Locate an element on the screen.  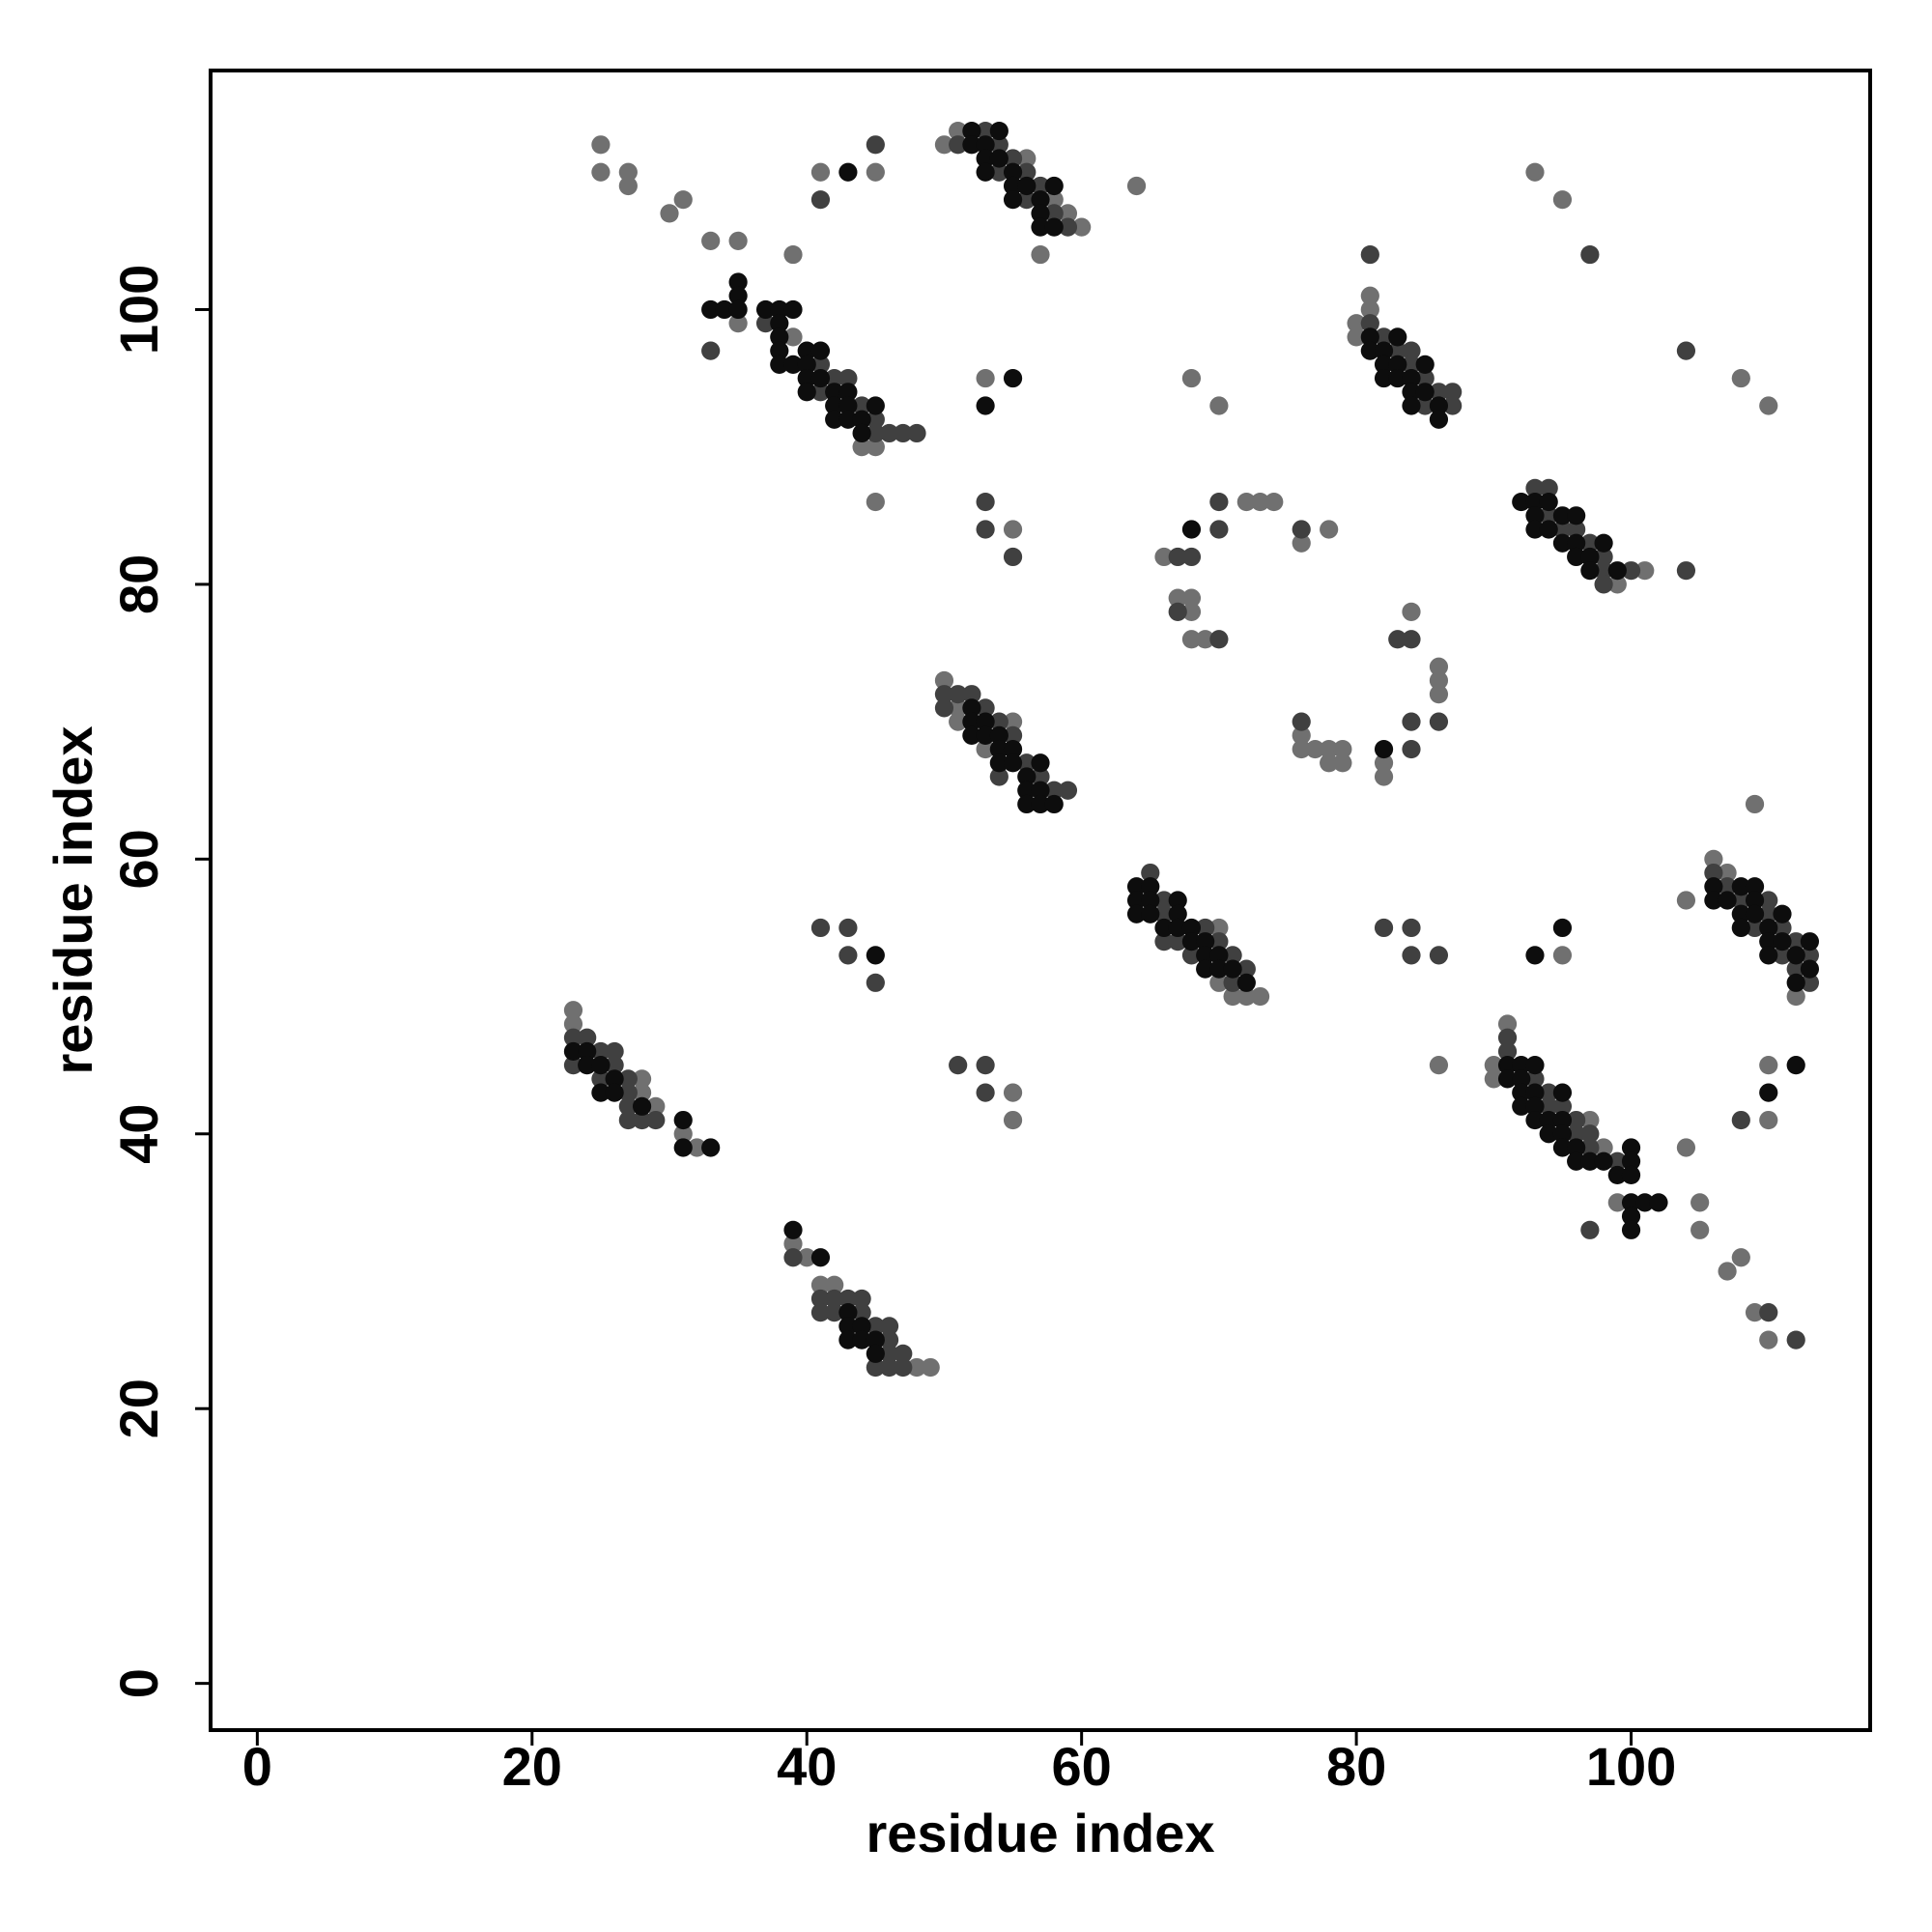
x-tick-label: 0 is located at coordinates (257, 1766).